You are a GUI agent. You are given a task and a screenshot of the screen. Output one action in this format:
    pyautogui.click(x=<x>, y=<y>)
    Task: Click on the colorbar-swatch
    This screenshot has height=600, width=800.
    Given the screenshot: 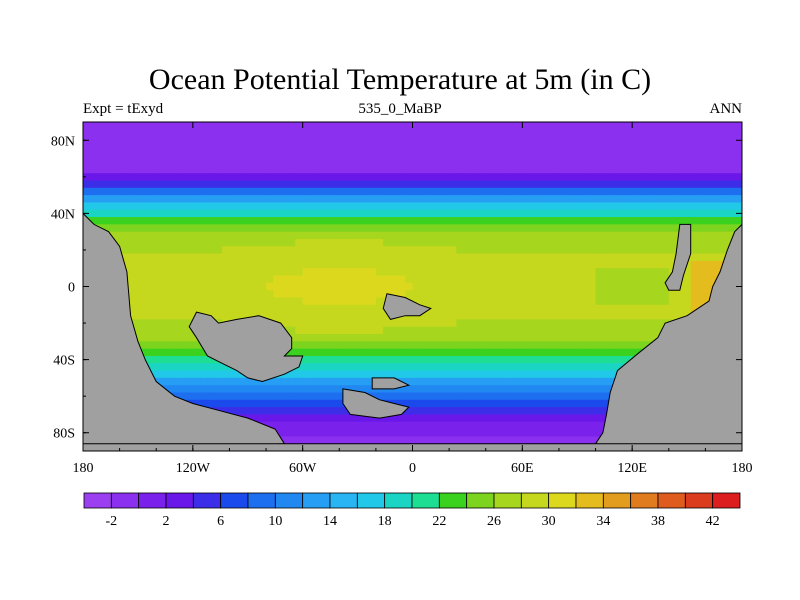 What is the action you would take?
    pyautogui.click(x=617, y=500)
    